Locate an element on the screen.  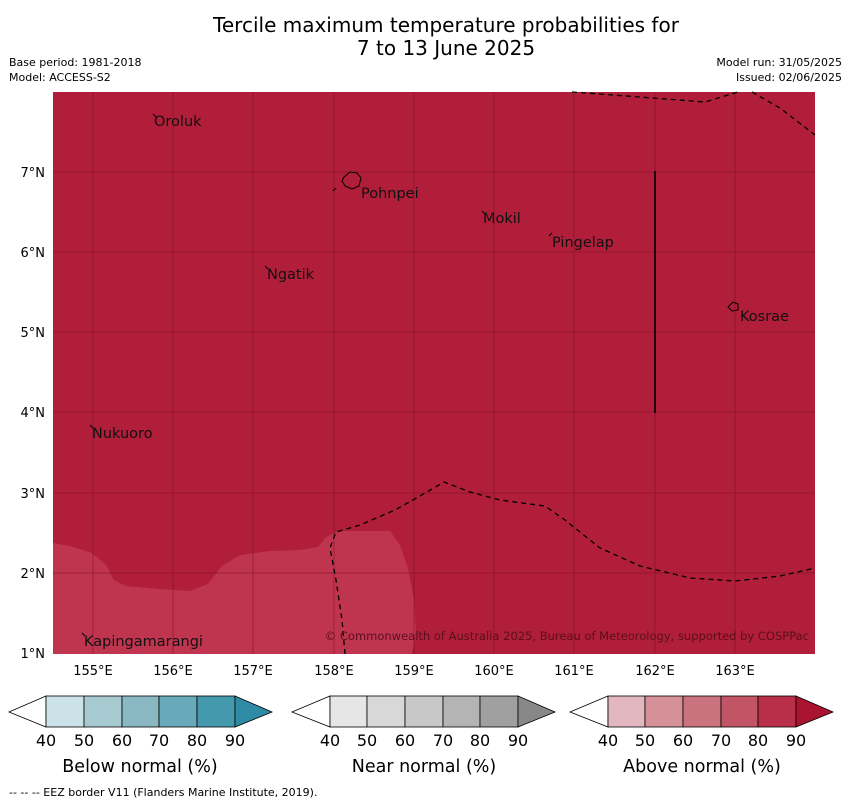
cb-below-tick: 90 is located at coordinates (235, 740).